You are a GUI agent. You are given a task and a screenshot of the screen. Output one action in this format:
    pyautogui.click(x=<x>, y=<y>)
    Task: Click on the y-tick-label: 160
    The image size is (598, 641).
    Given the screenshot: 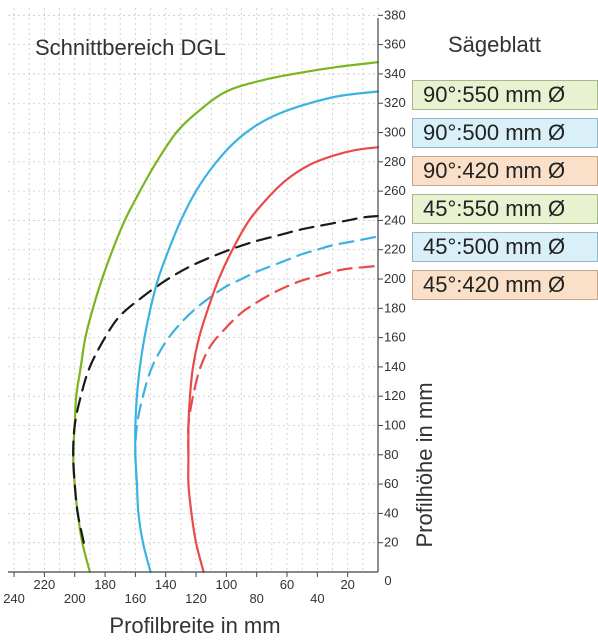 What is the action you would take?
    pyautogui.click(x=395, y=337)
    